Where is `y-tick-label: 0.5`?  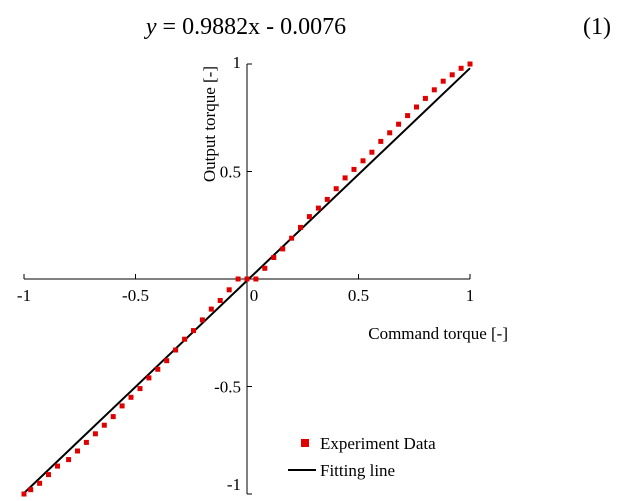
y-tick-label: 0.5 is located at coordinates (230, 172).